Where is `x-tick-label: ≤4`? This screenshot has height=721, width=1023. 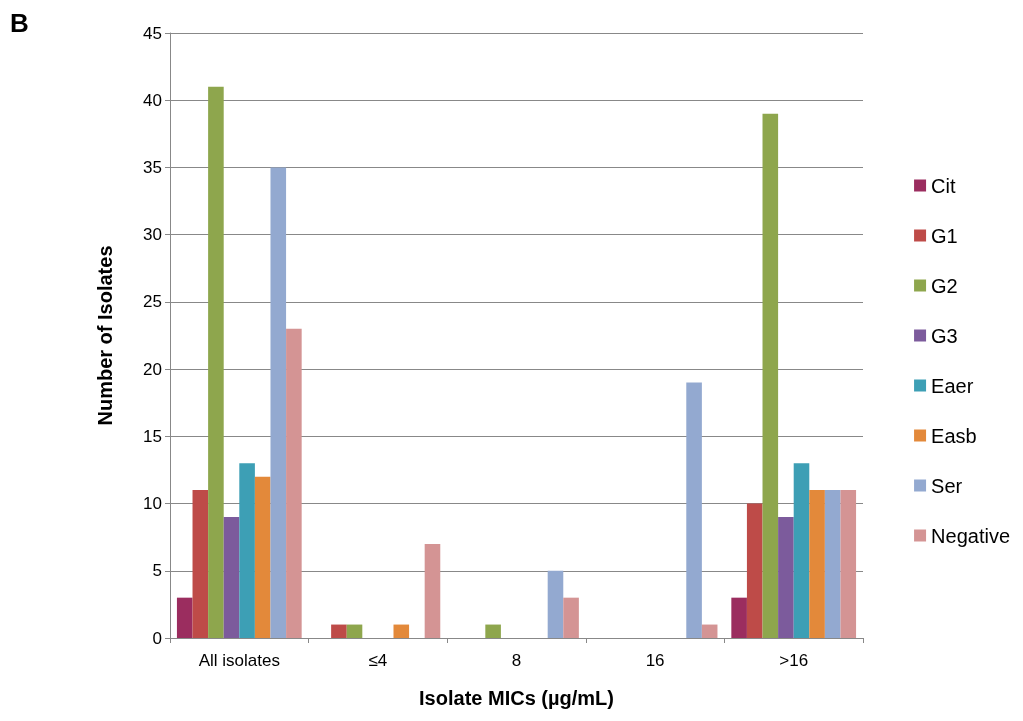
x-tick-label: ≤4 is located at coordinates (378, 660).